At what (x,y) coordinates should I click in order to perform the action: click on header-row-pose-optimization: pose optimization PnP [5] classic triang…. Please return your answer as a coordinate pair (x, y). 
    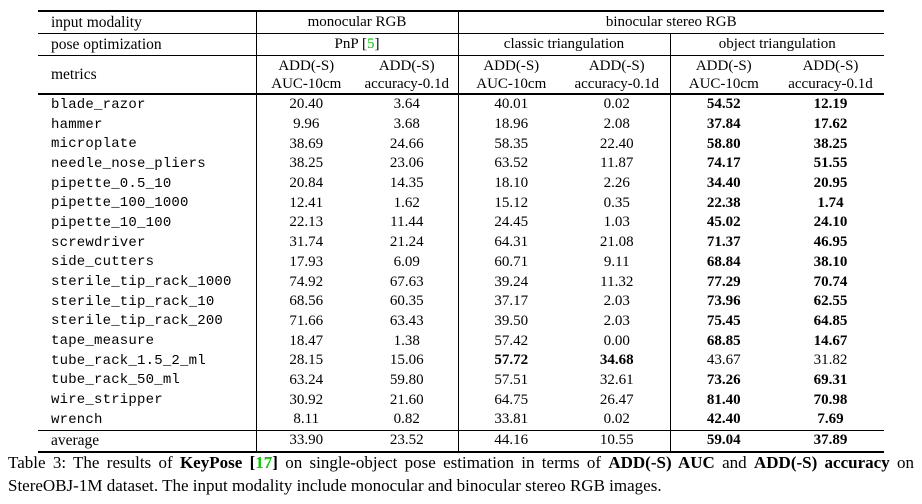
    Looking at the image, I should click on (461, 44).